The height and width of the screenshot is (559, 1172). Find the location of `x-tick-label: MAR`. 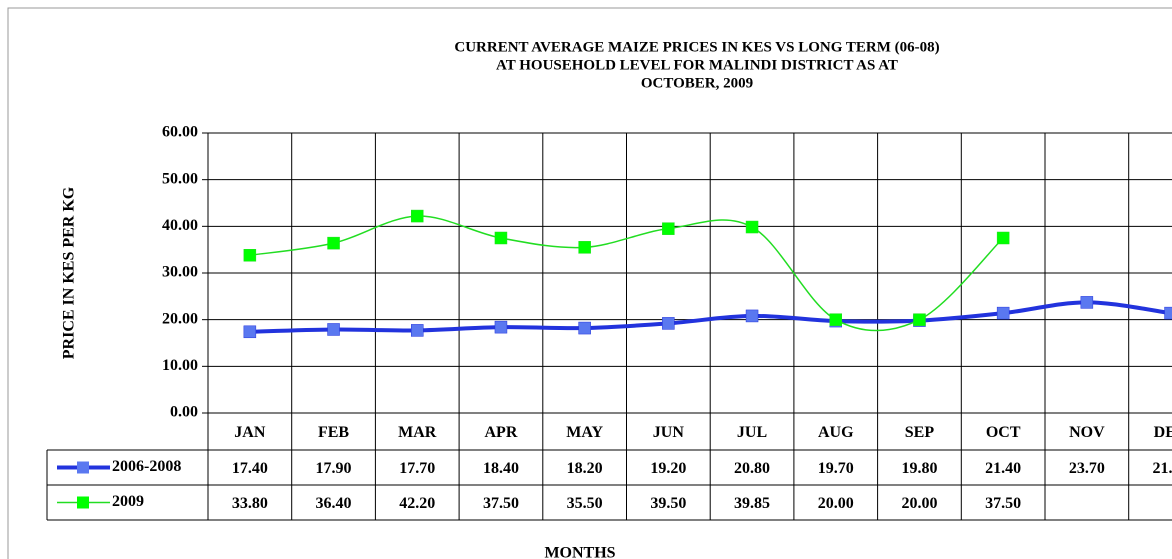

x-tick-label: MAR is located at coordinates (417, 432).